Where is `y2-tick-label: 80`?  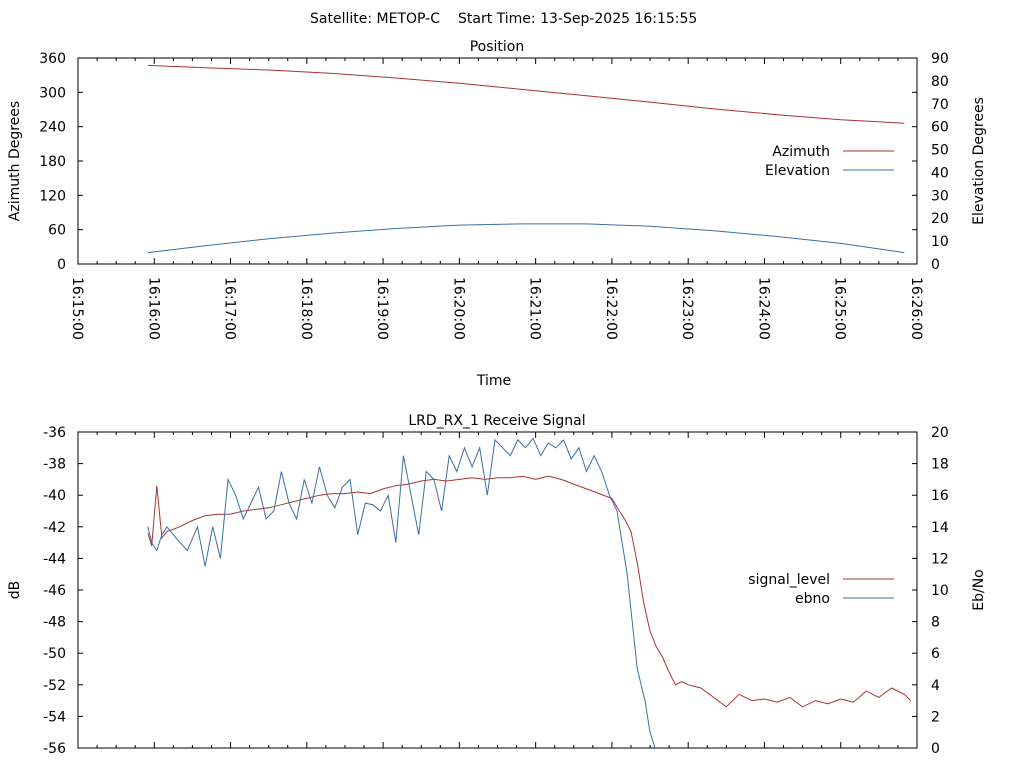
y2-tick-label: 80 is located at coordinates (940, 82).